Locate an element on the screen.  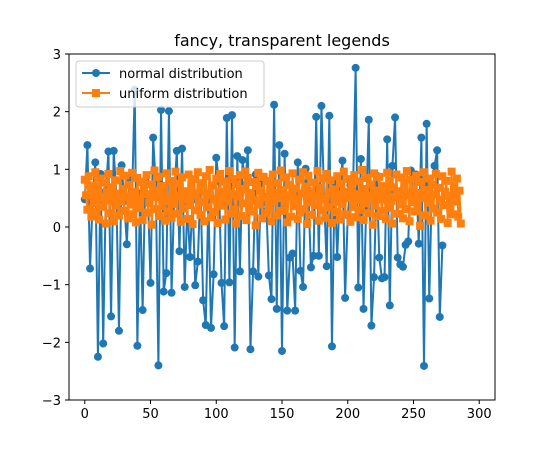
y-tick-label: −1 is located at coordinates (51, 286).